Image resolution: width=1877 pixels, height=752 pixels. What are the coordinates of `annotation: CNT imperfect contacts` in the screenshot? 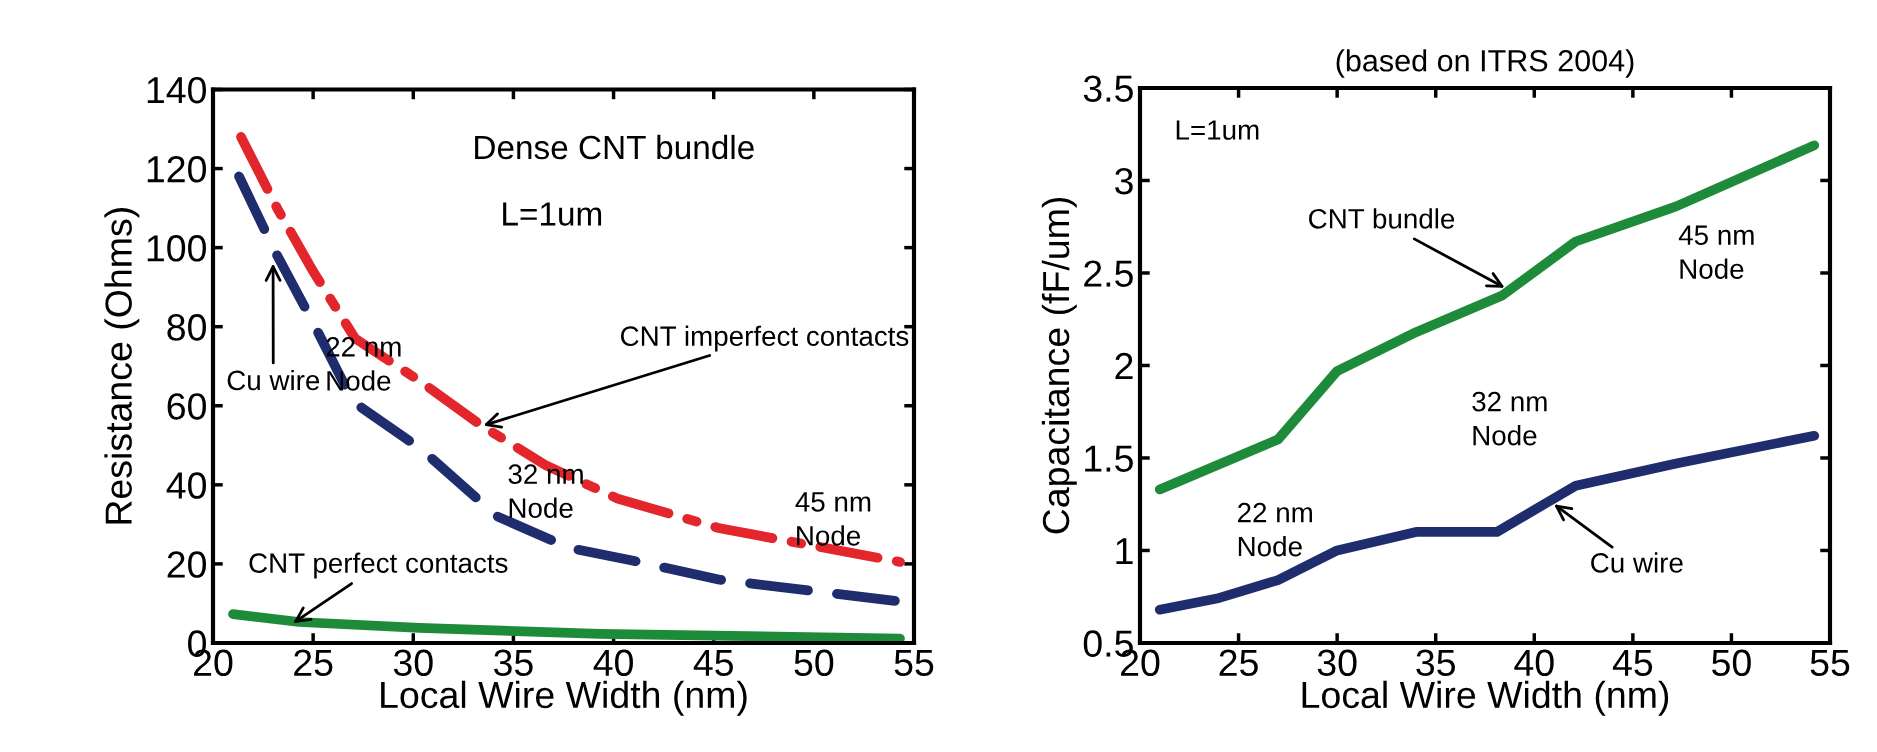 It's located at (764, 338).